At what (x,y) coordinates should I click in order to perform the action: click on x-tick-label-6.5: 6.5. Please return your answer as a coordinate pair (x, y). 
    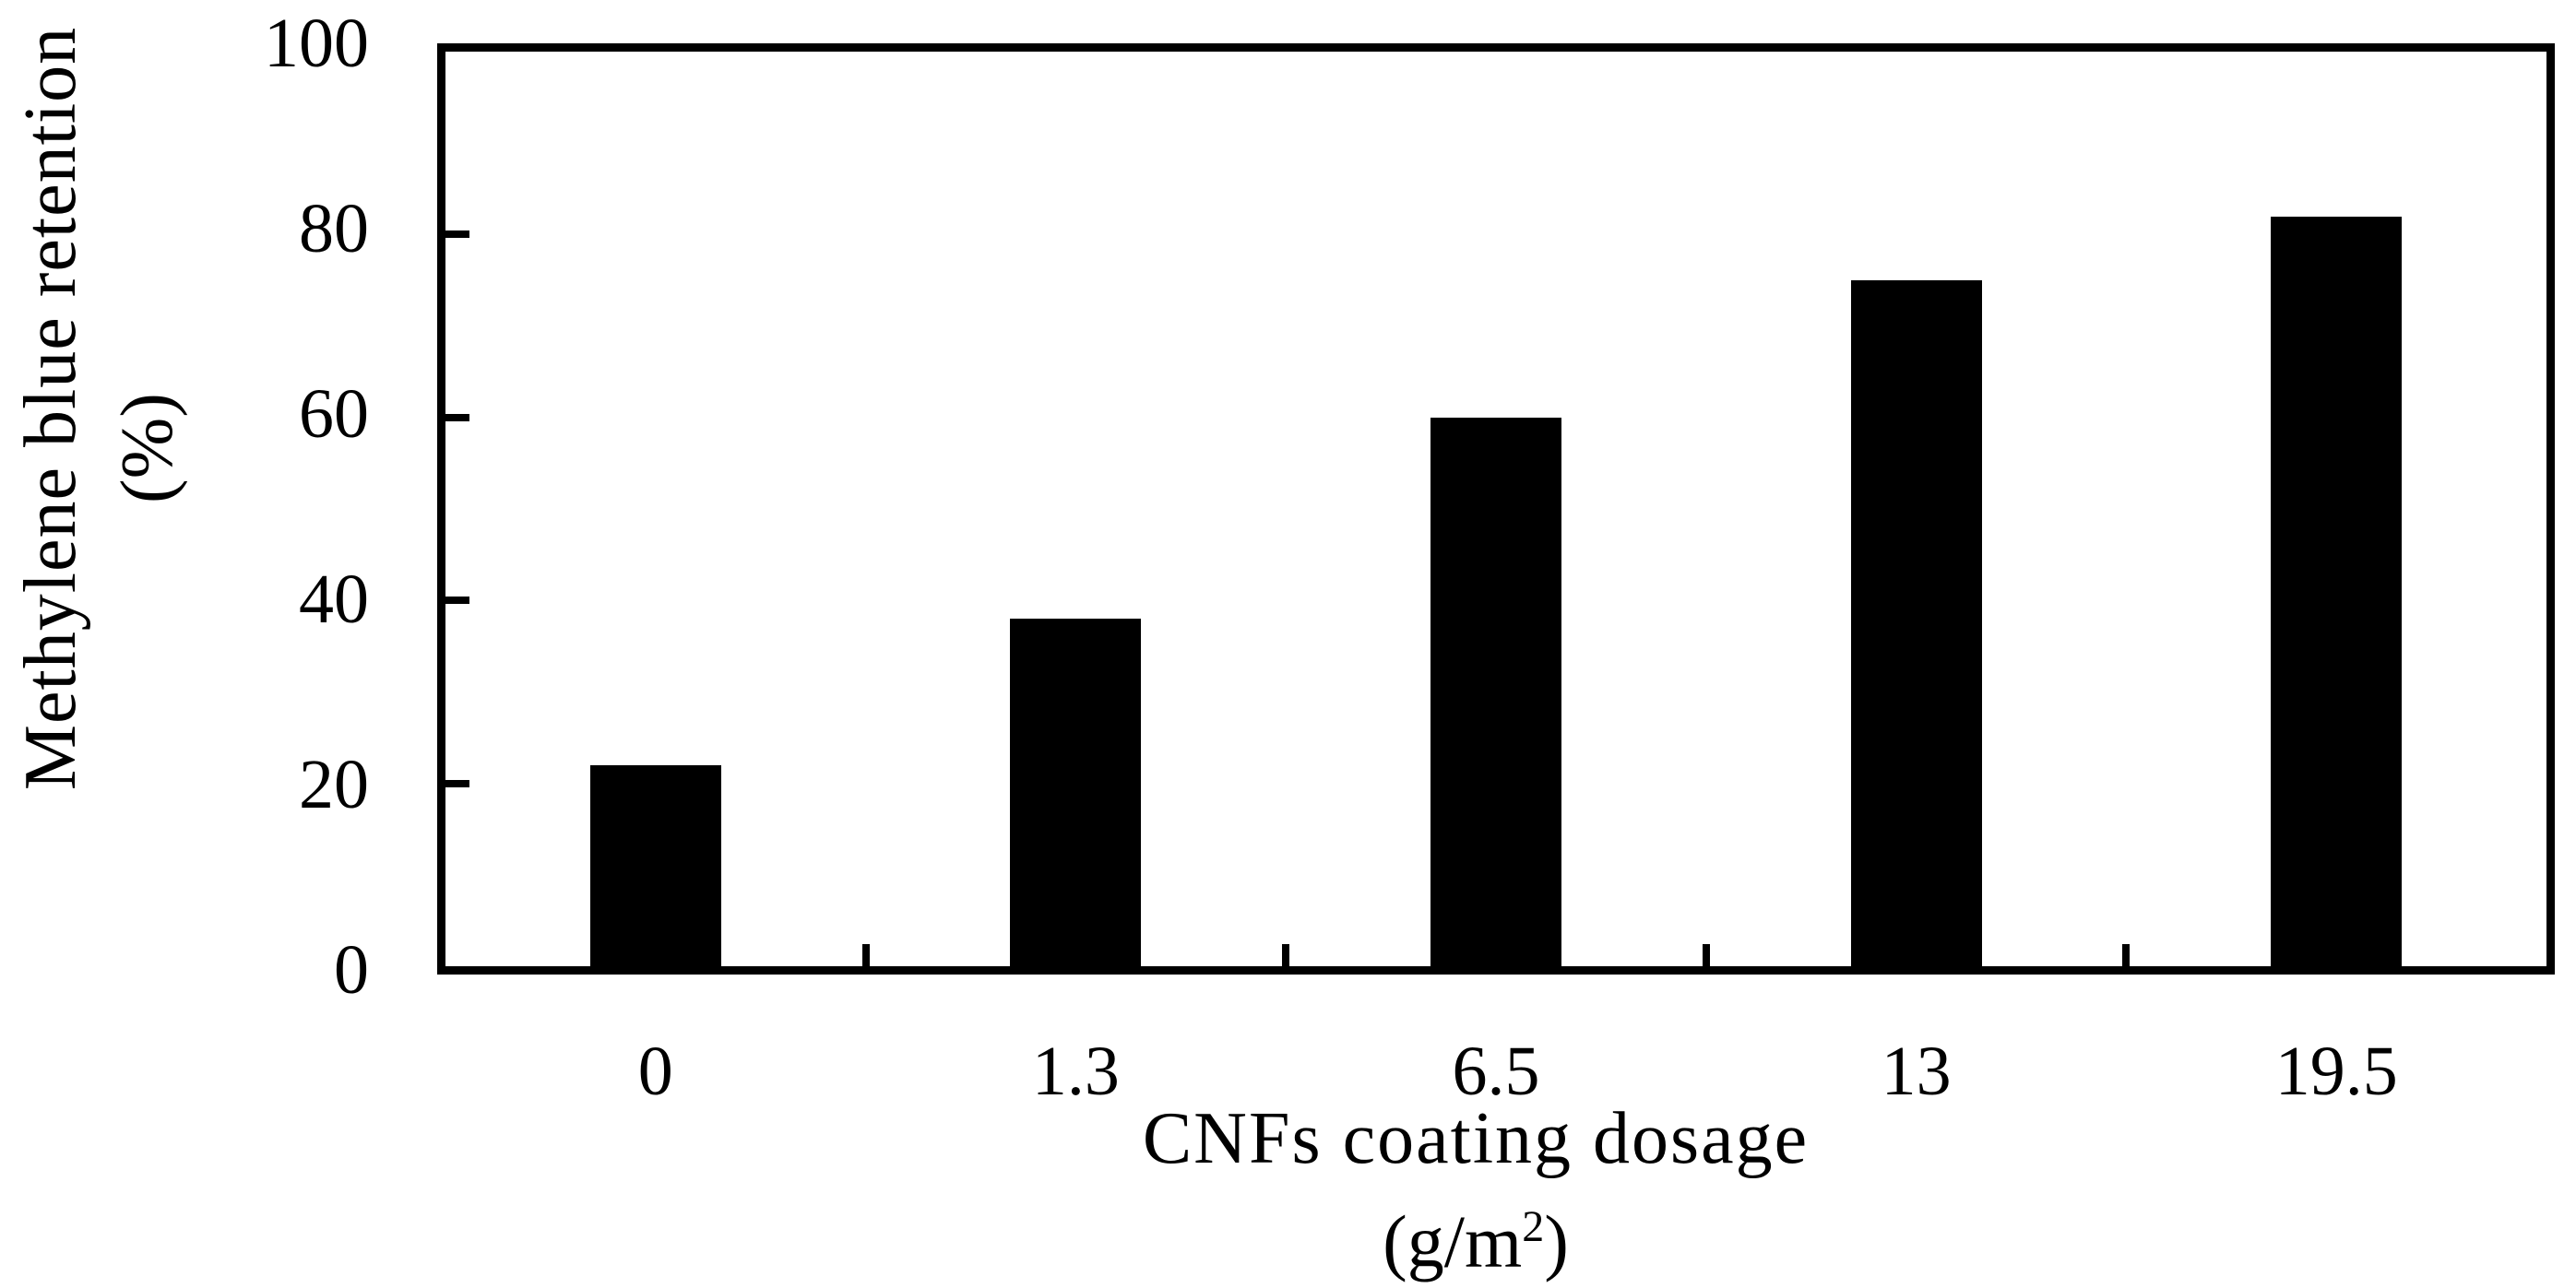
    Looking at the image, I should click on (1496, 1071).